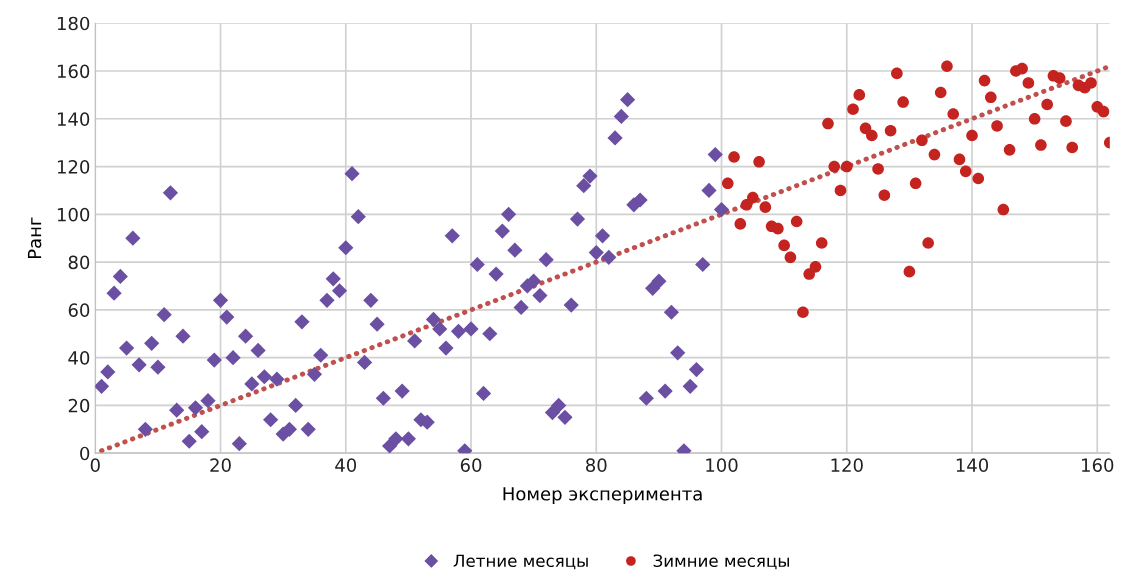  I want to click on x-tick-label: 140, so click(972, 465).